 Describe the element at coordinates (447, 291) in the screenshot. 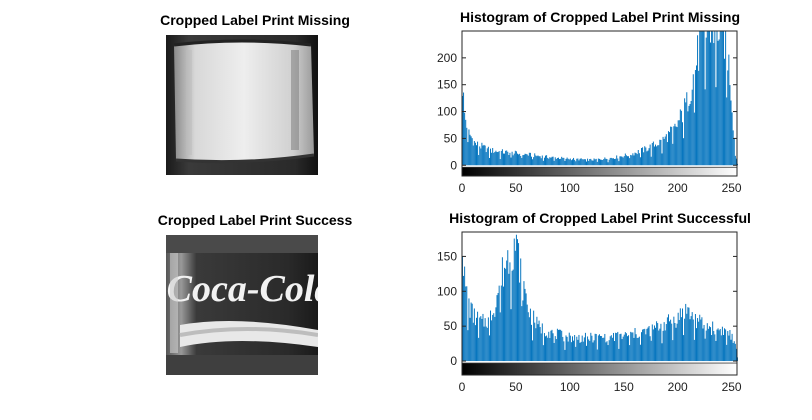

I see `y-tick-label: 100` at that location.